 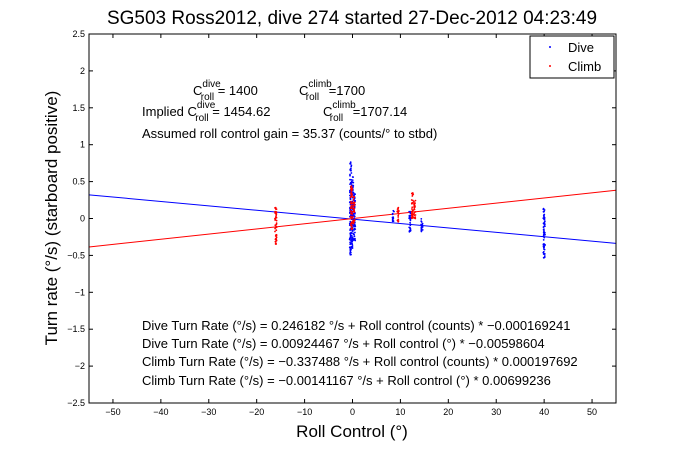 What do you see at coordinates (51, 218) in the screenshot?
I see `y-axis-label: Turn rate (°/s) (starboard positive)` at bounding box center [51, 218].